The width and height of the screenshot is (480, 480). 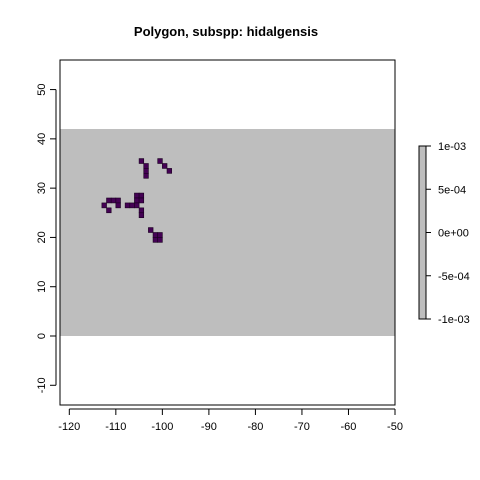 What do you see at coordinates (422, 232) in the screenshot?
I see `legend-color-bar` at bounding box center [422, 232].